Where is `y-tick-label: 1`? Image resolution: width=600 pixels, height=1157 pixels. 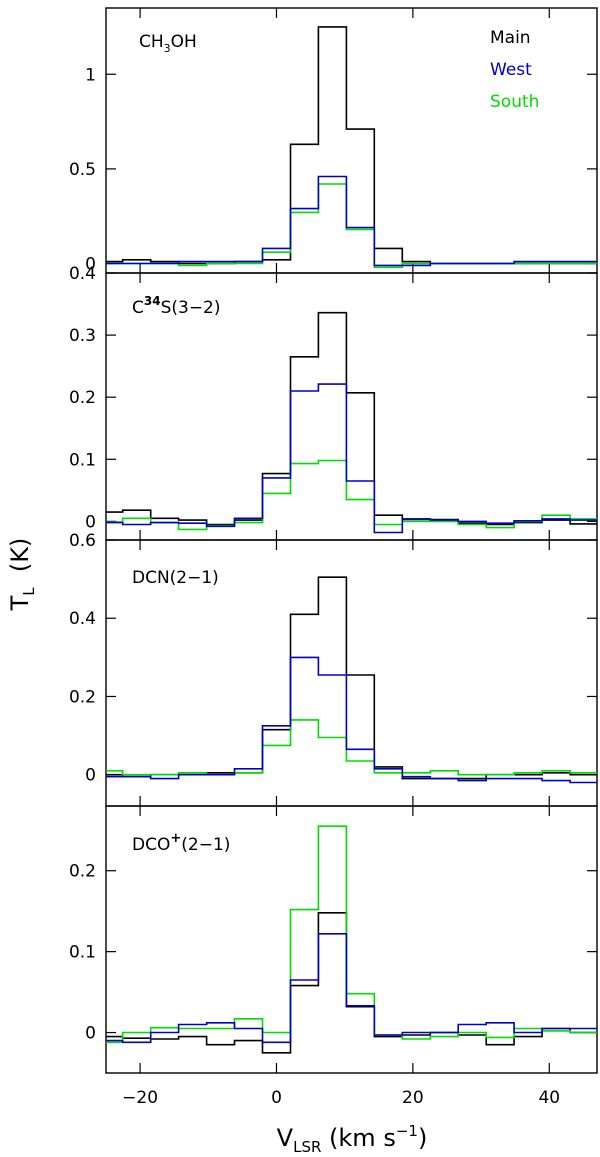
y-tick-label: 1 is located at coordinates (90, 75).